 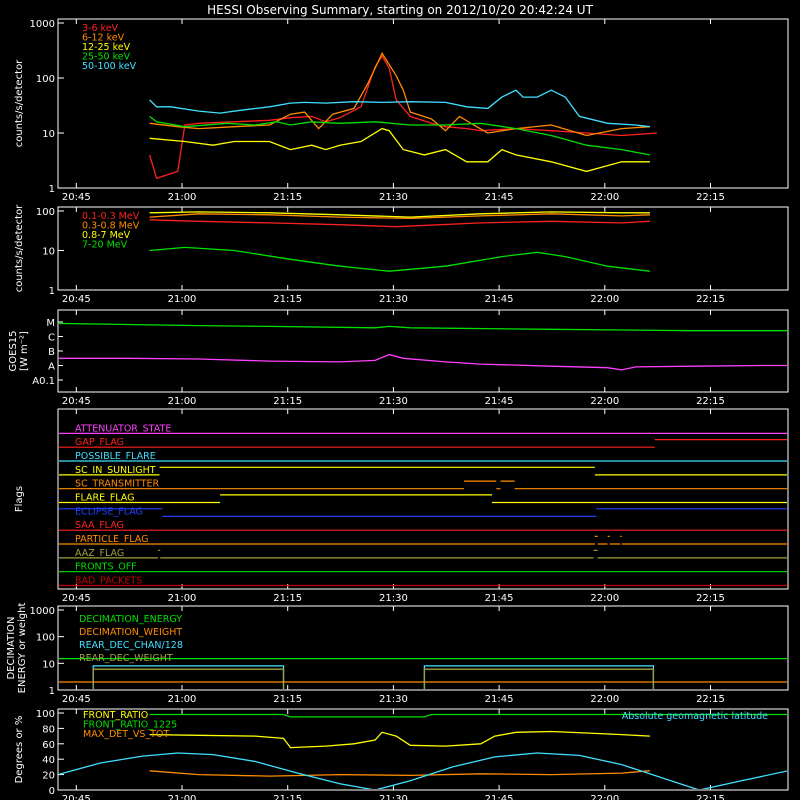 What do you see at coordinates (51, 367) in the screenshot?
I see `y-tick-label: A` at bounding box center [51, 367].